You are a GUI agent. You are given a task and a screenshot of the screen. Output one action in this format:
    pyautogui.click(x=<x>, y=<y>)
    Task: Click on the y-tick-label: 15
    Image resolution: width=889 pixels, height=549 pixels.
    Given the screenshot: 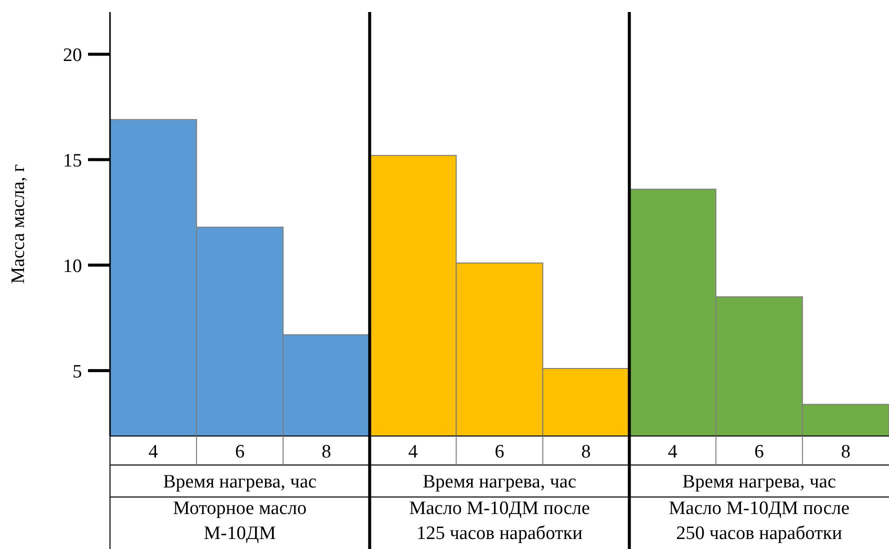 What is the action you would take?
    pyautogui.click(x=72, y=161)
    